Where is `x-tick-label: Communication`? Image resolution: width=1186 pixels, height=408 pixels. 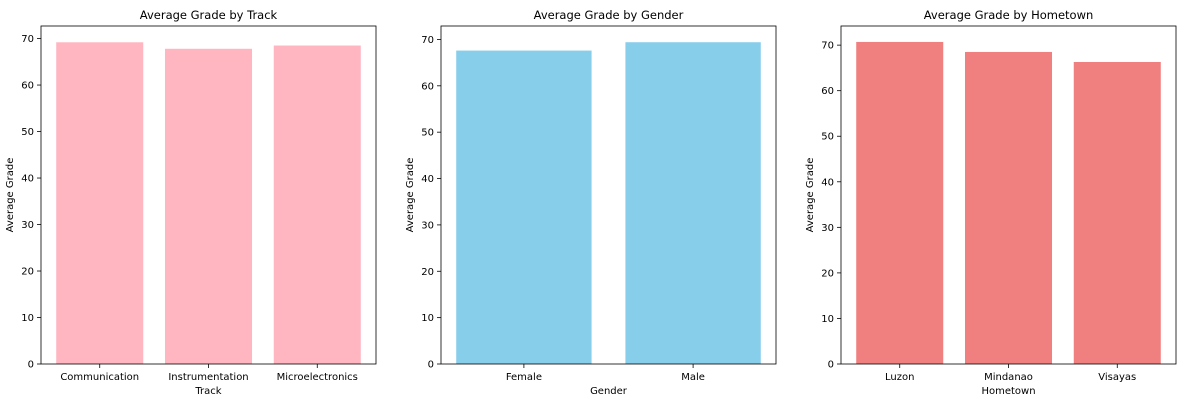 x-tick-label: Communication is located at coordinates (99, 377).